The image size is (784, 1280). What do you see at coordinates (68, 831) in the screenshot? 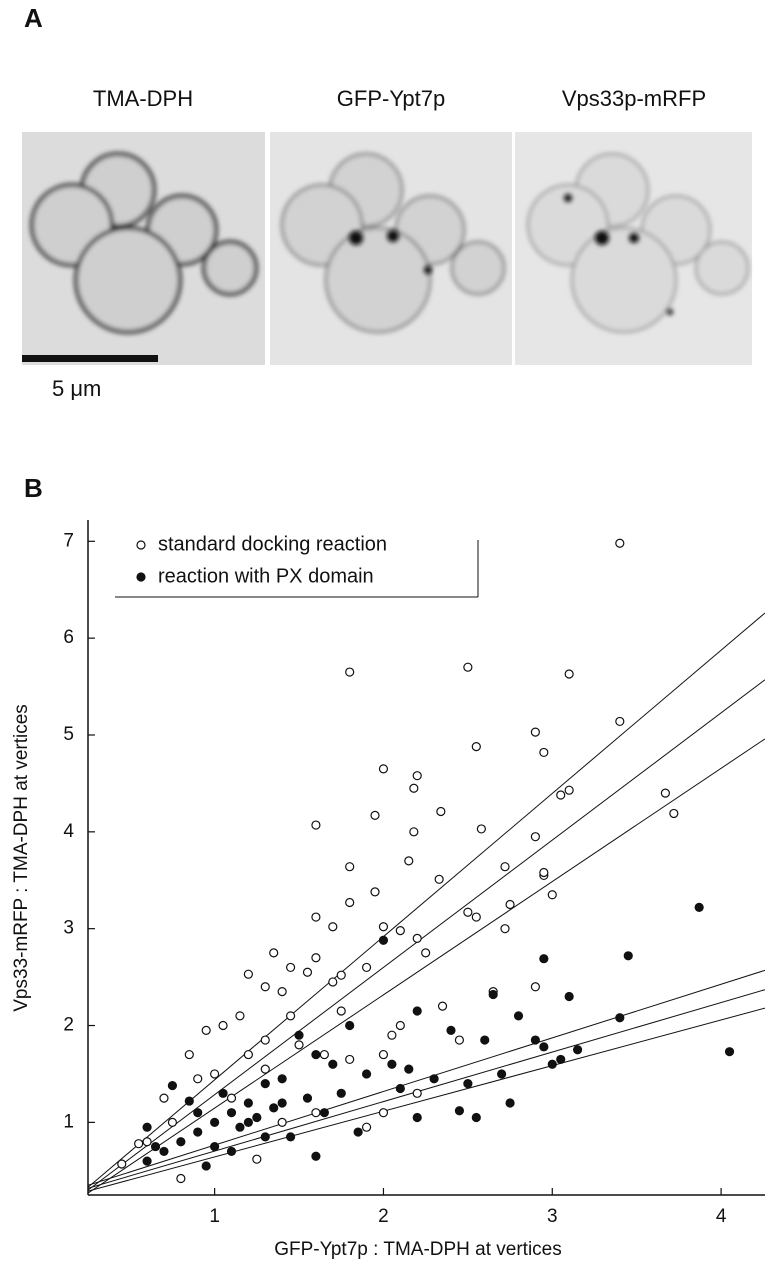
I see `y-tick-label: 4` at bounding box center [68, 831].